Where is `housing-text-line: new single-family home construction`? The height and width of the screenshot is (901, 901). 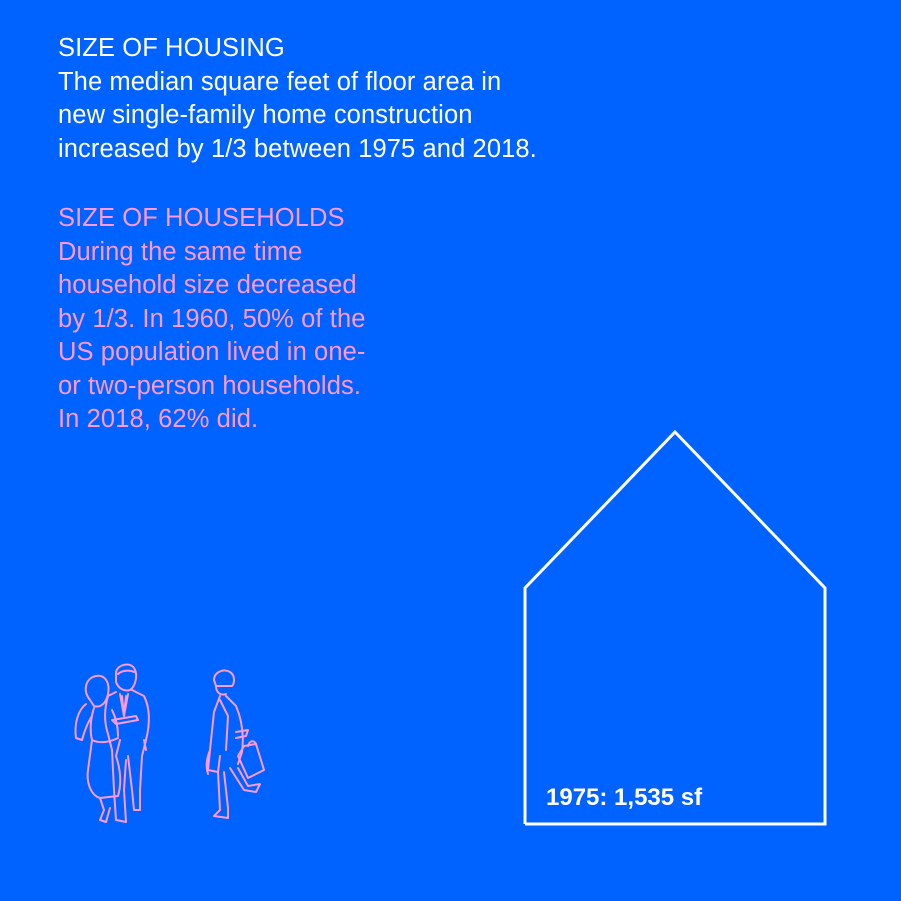
housing-text-line: new single-family home construction is located at coordinates (265, 115).